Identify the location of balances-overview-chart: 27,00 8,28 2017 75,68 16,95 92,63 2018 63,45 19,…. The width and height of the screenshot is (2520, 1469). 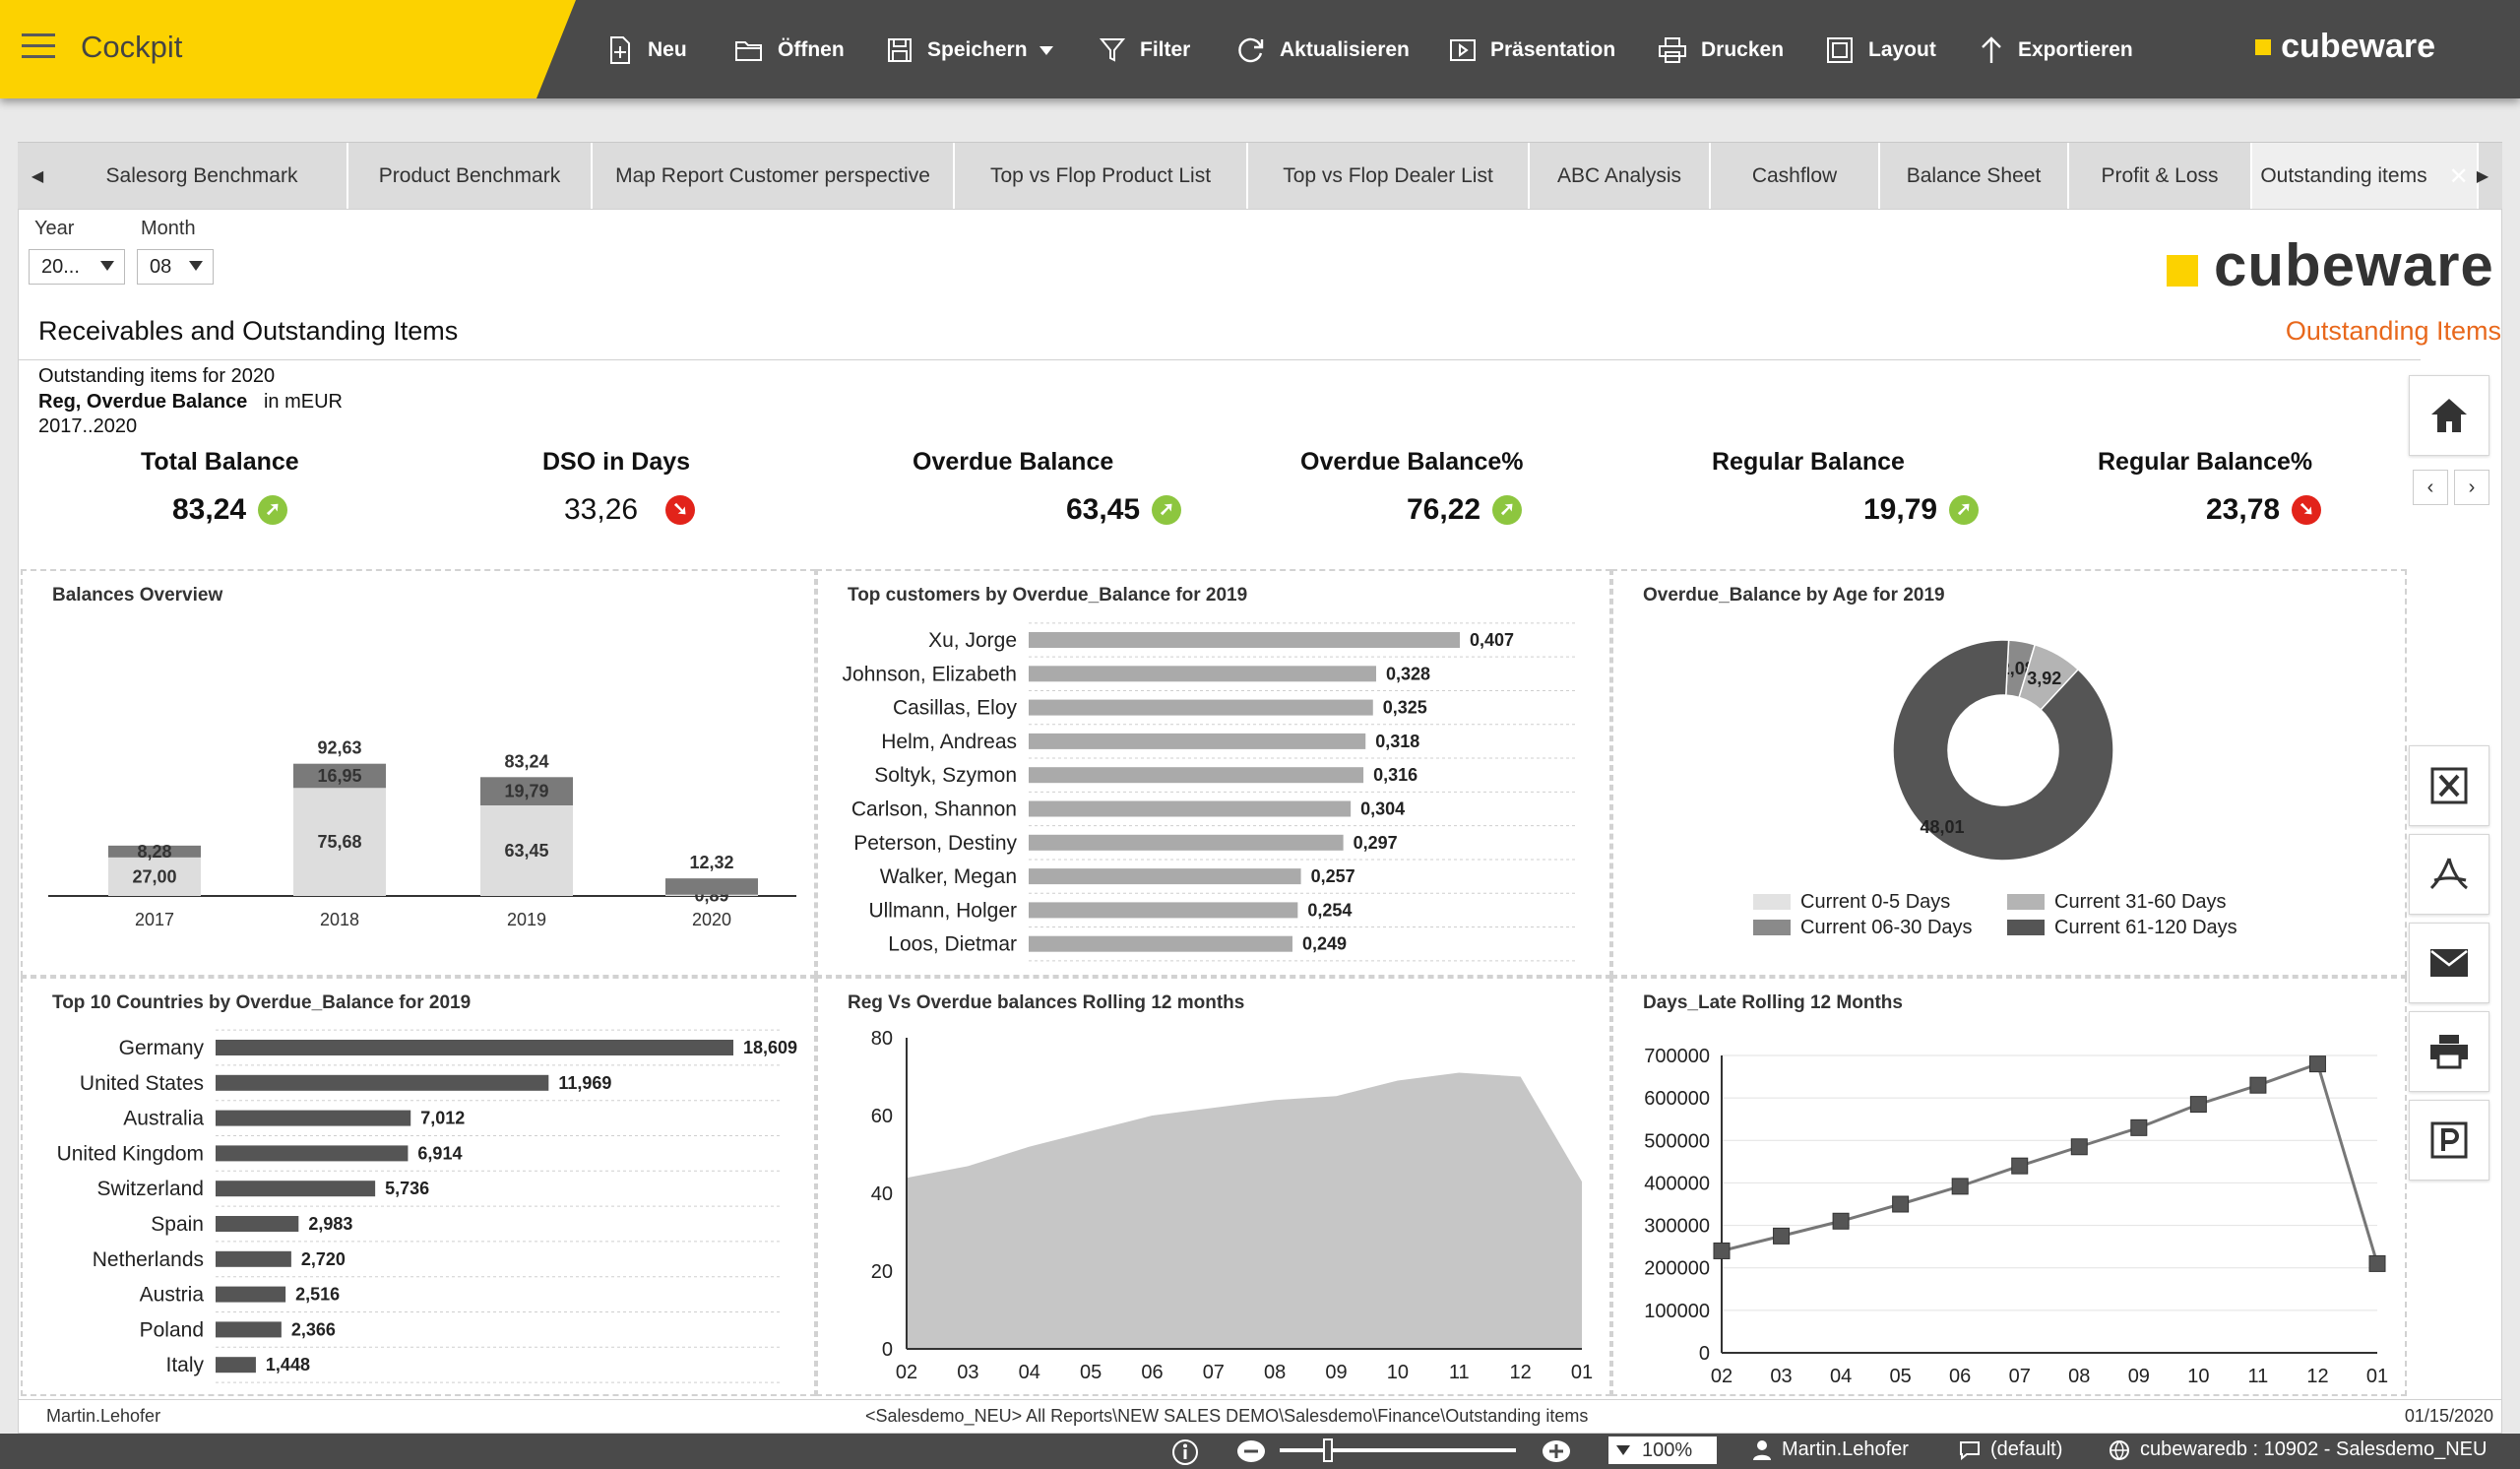
(422, 833).